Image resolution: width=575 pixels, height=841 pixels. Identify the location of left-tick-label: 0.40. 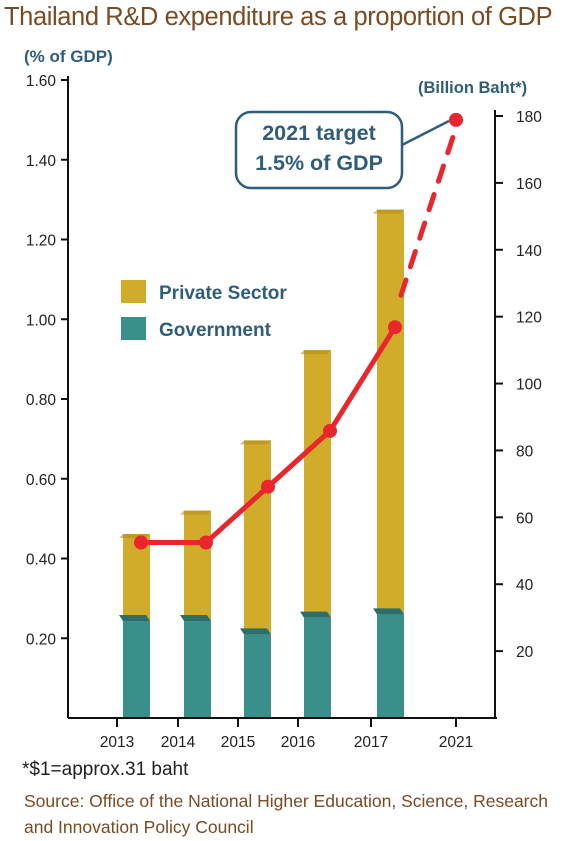
(41, 560).